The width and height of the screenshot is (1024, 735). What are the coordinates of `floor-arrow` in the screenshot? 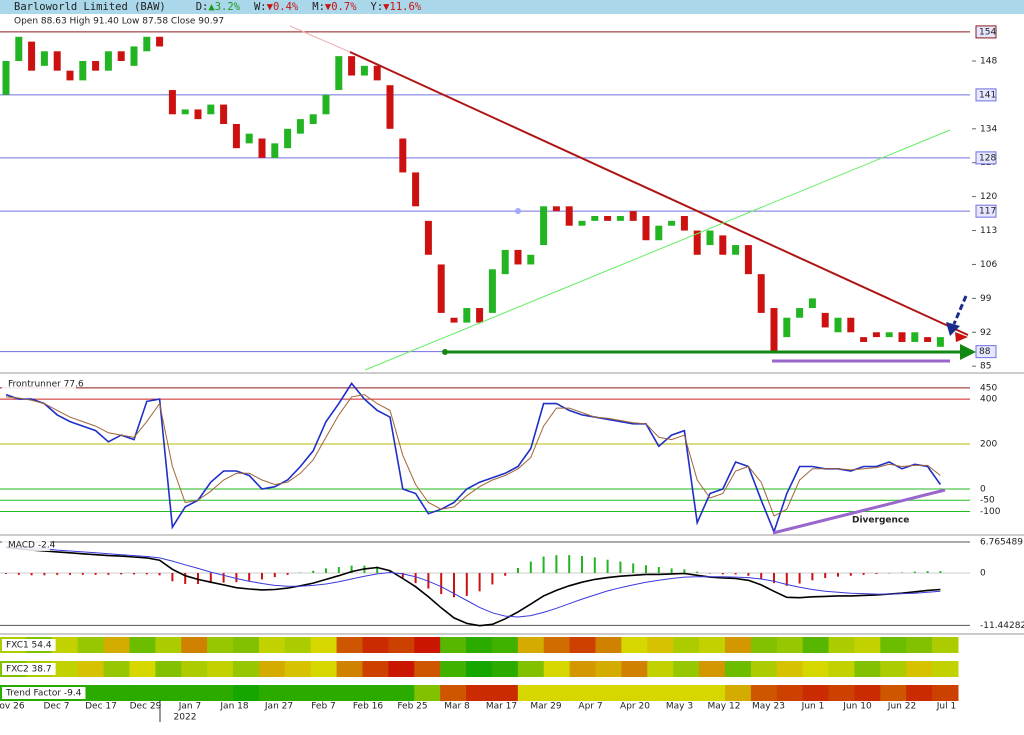 It's located at (968, 352).